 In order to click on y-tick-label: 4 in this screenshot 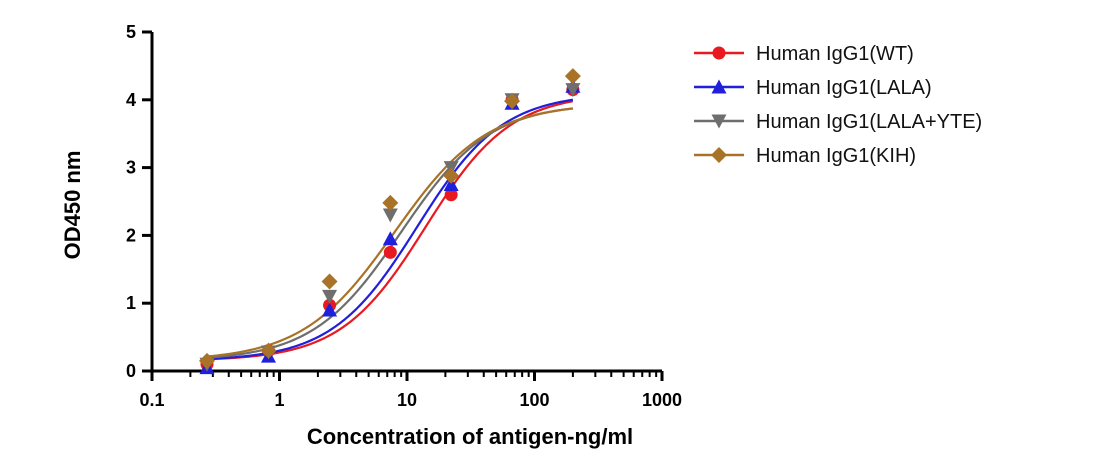, I will do `click(131, 100)`.